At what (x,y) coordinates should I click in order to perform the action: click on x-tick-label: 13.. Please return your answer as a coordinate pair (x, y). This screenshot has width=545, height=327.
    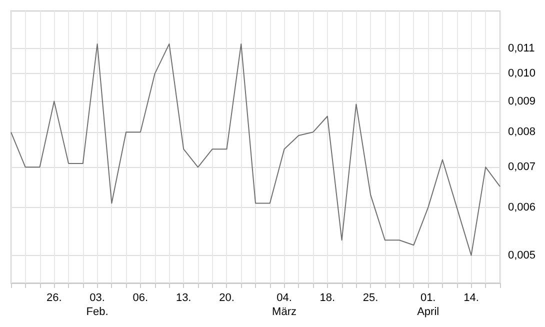
    Looking at the image, I should click on (184, 298).